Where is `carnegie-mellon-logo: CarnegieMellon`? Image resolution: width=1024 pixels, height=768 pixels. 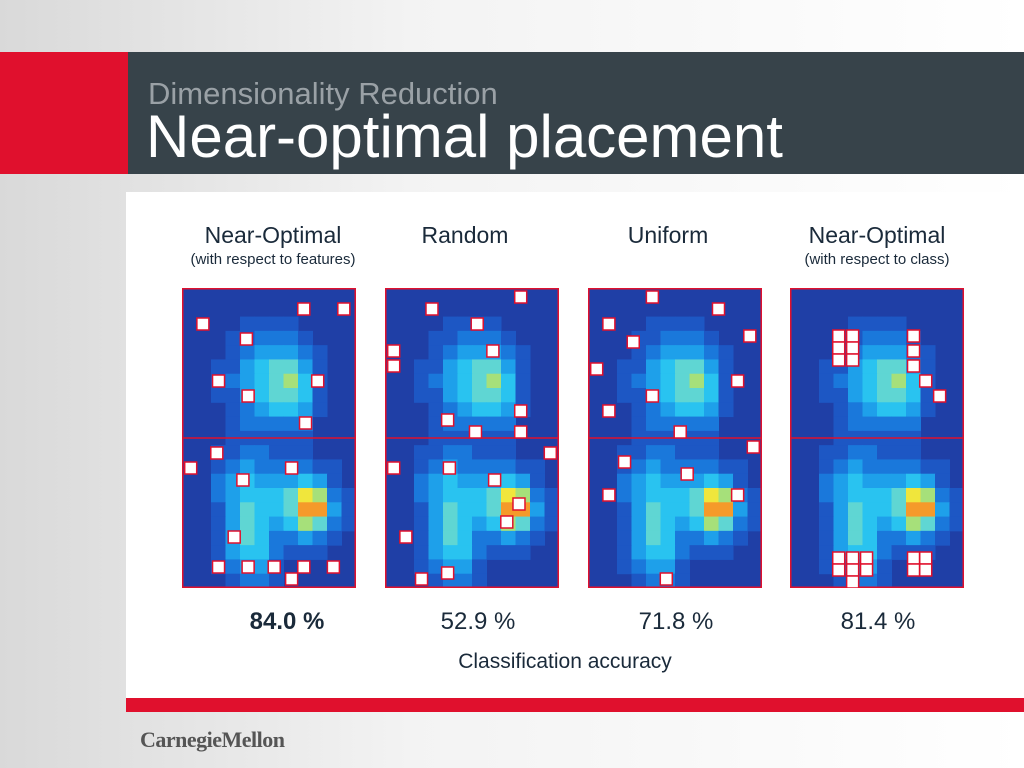
carnegie-mellon-logo: CarnegieMellon is located at coordinates (212, 739).